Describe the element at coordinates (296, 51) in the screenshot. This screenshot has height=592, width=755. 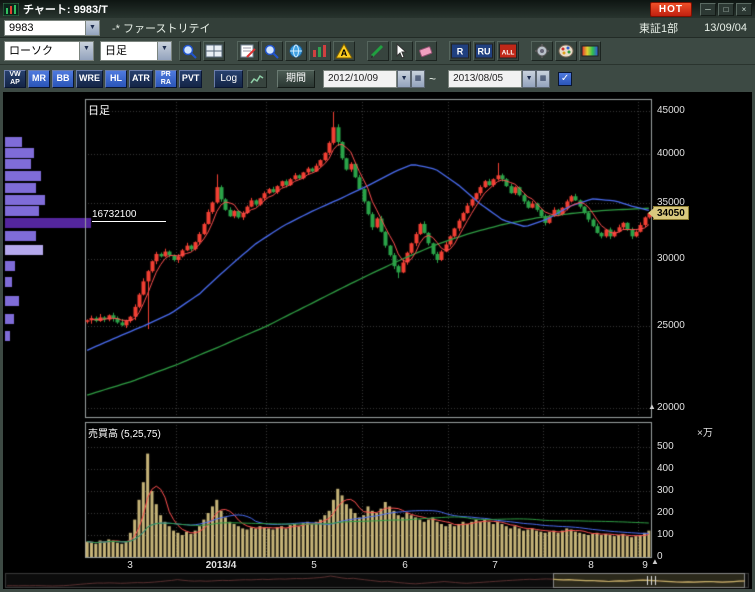
I see `web-icon` at that location.